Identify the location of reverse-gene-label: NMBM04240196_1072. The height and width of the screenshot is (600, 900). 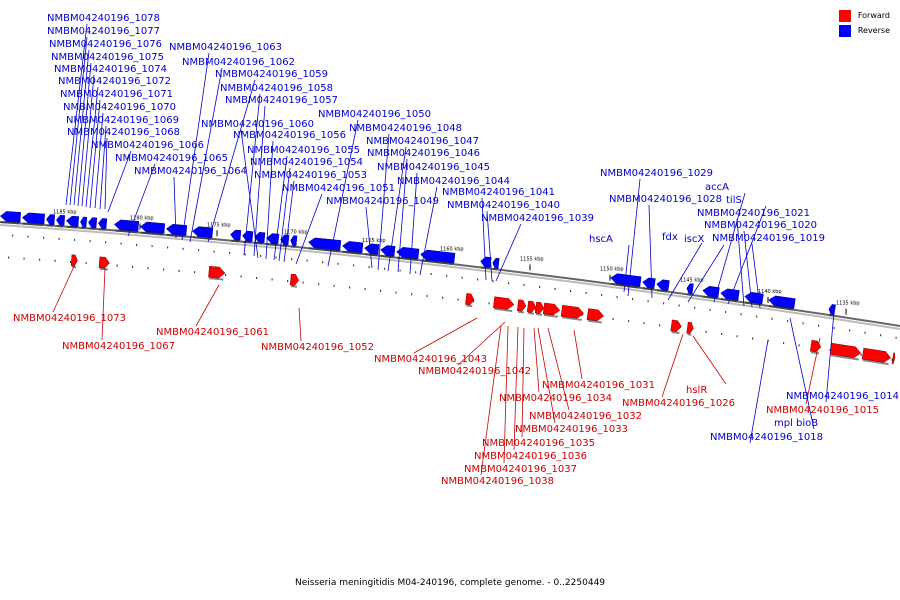
(114, 81).